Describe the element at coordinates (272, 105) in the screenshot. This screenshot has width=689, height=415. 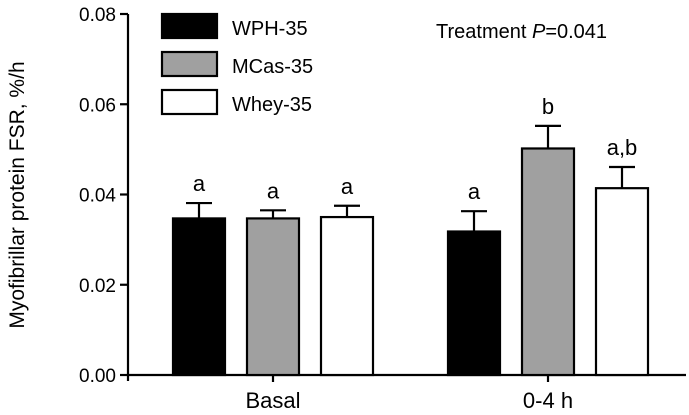
I see `legend-label: Whey-35` at that location.